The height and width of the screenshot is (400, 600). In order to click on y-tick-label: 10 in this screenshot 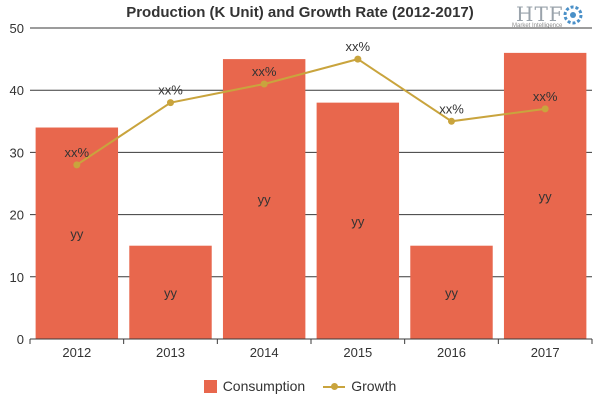, I will do `click(17, 277)`.